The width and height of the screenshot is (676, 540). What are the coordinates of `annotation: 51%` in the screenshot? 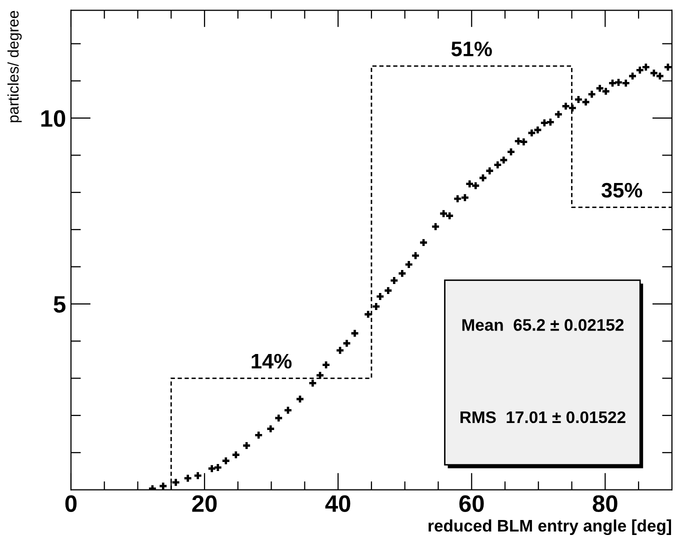 It's located at (471, 49).